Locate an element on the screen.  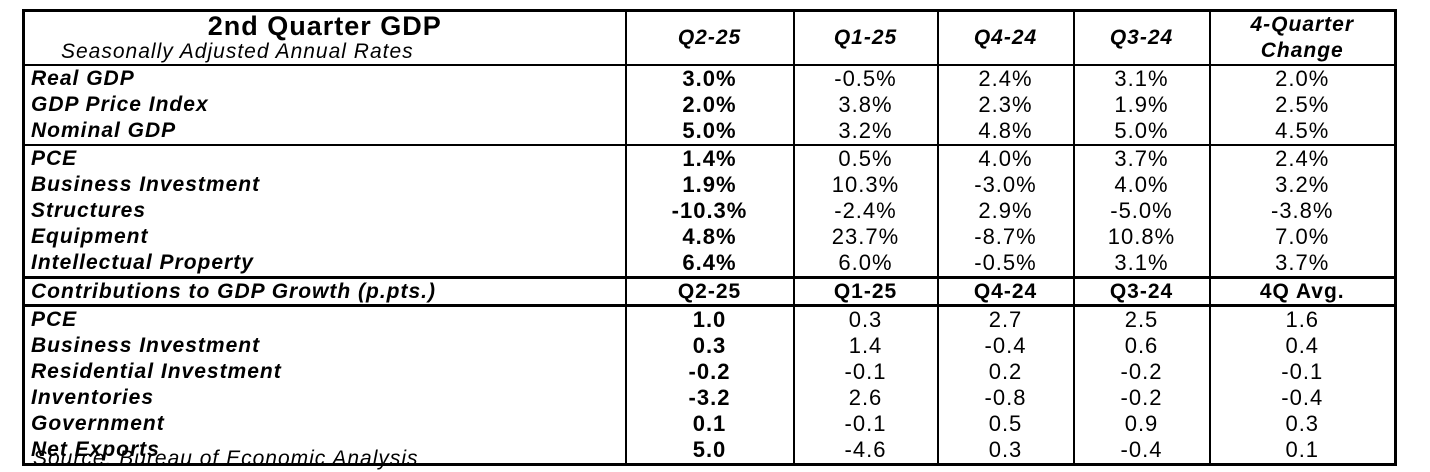
row-label: Government is located at coordinates (98, 423).